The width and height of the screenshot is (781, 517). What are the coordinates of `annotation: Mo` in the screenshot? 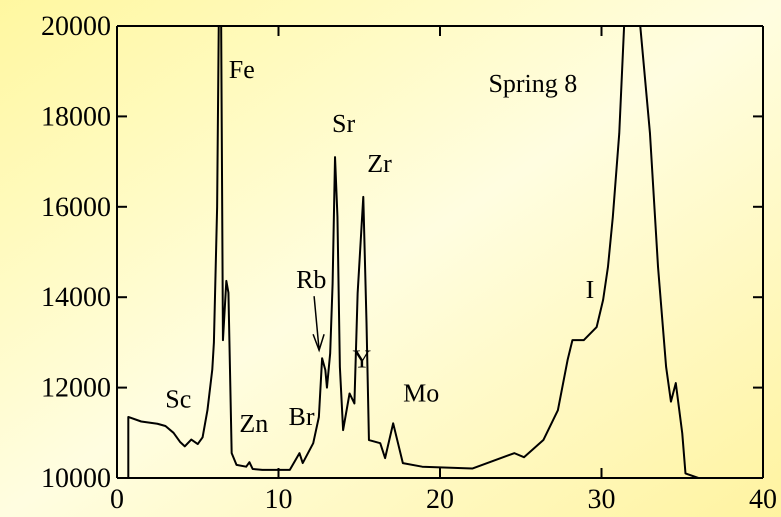 It's located at (421, 393).